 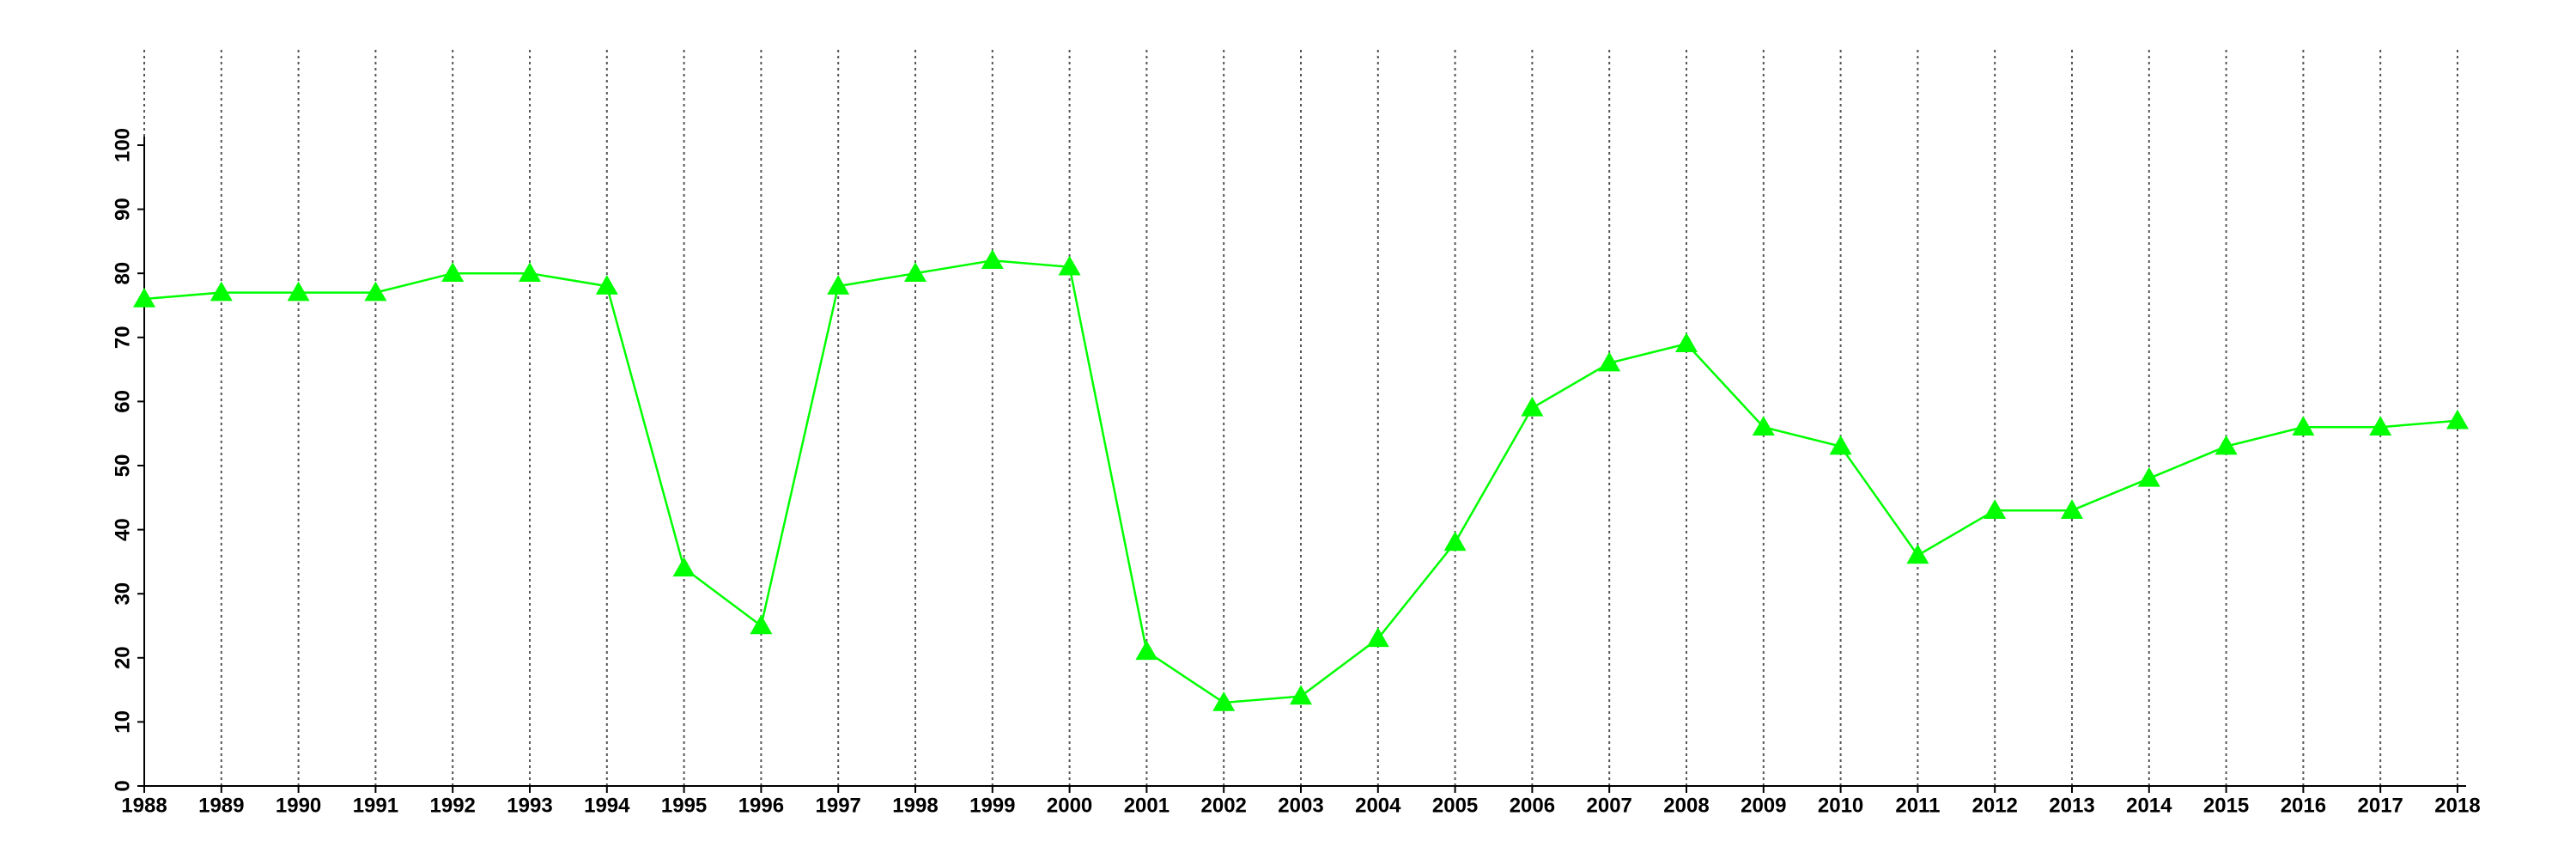 What do you see at coordinates (992, 806) in the screenshot?
I see `x-tick-label: 1999` at bounding box center [992, 806].